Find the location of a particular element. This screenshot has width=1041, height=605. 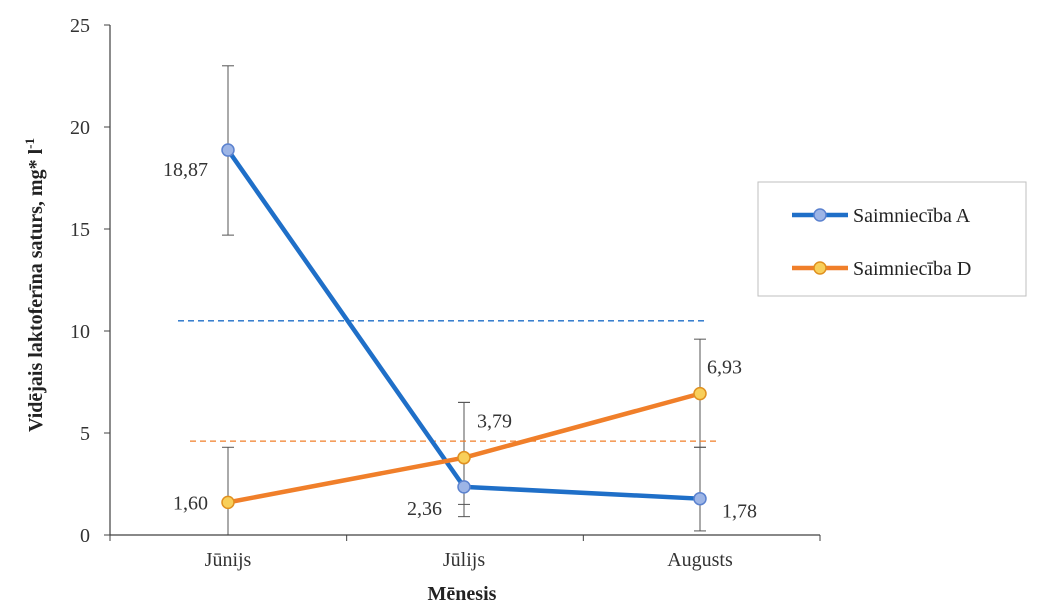

x-tick-label: Augusts is located at coordinates (700, 560).